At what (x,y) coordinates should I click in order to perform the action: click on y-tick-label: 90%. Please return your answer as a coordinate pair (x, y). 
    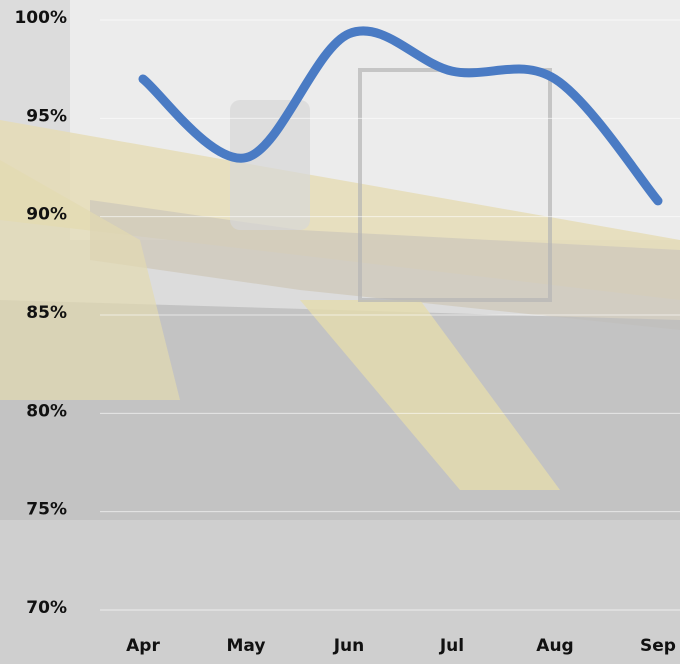
    Looking at the image, I should click on (46, 215).